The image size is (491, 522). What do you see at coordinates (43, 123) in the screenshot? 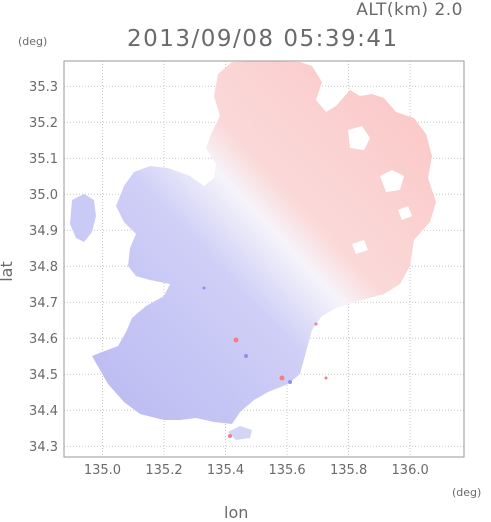
I see `y-tick-label: 35.2` at bounding box center [43, 123].